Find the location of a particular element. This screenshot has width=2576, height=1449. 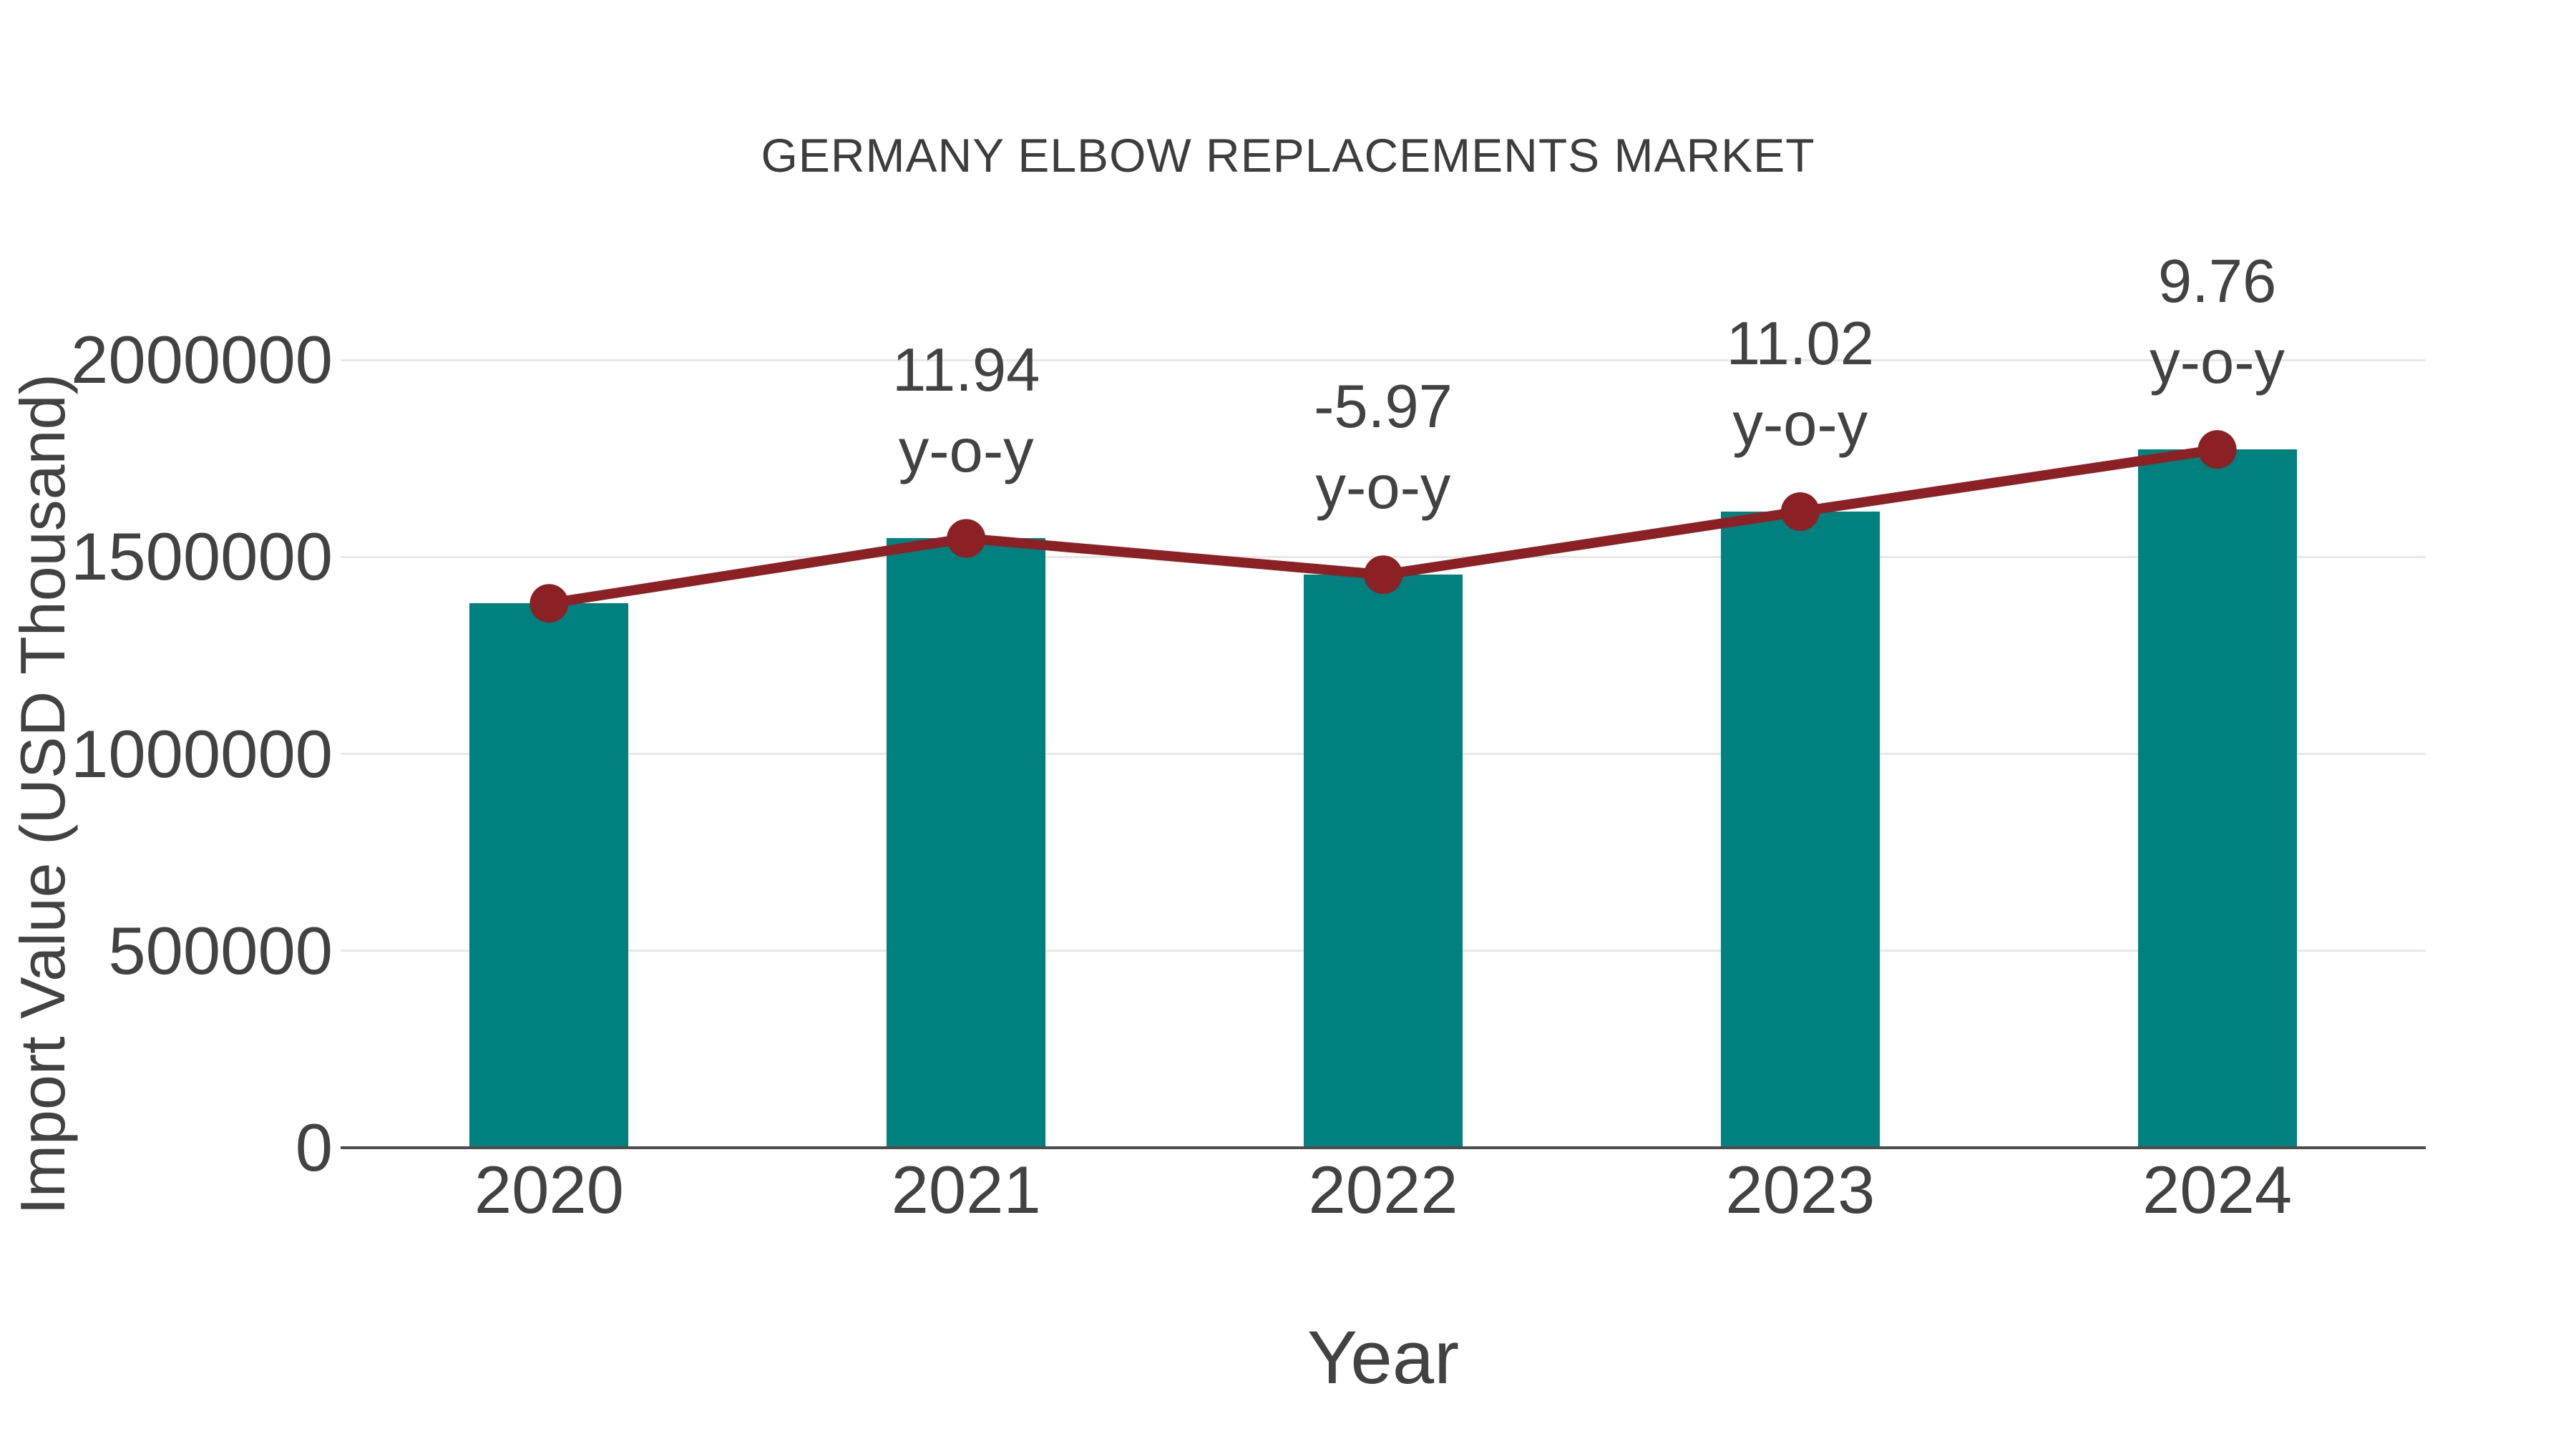

chart-title: GERMANY ELBOW REPLACEMENTS MARKET is located at coordinates (1288, 155).